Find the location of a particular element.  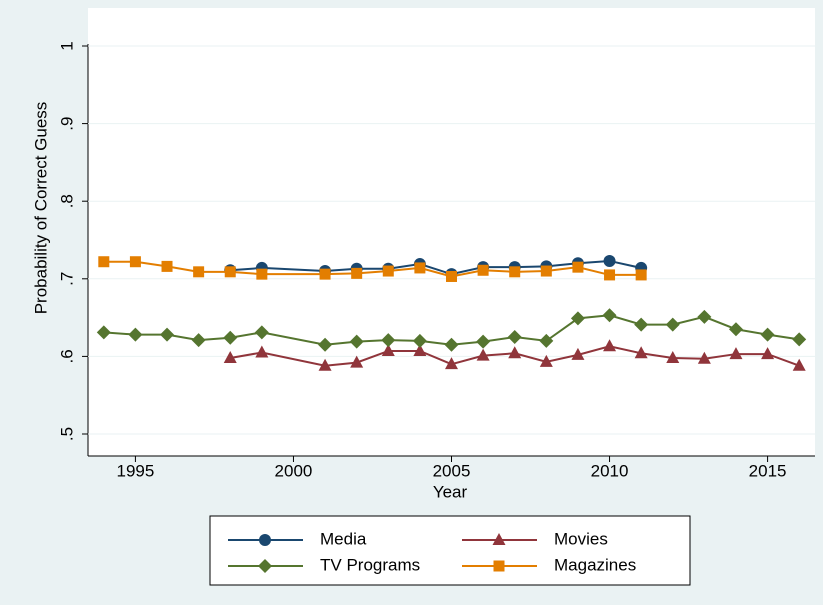

y-tick-label: .5 is located at coordinates (66, 434).